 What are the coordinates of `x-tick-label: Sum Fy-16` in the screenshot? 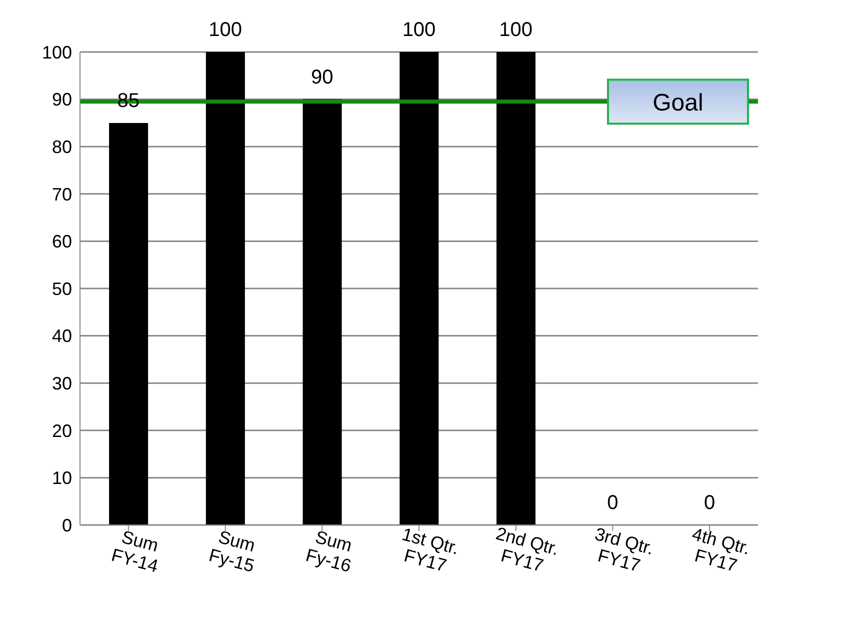 It's located at (329, 551).